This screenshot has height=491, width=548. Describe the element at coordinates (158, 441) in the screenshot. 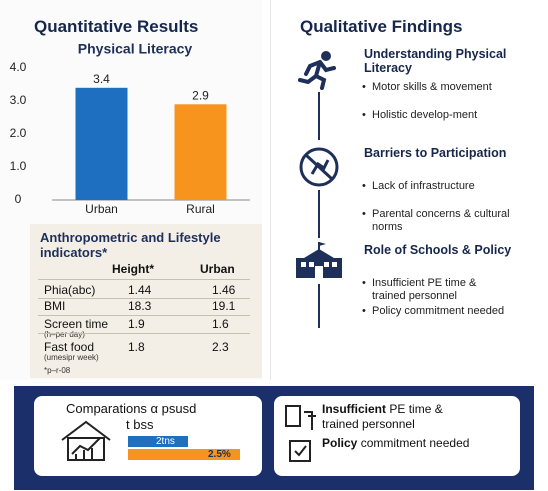

I see `comparison-bar: 2tns` at that location.